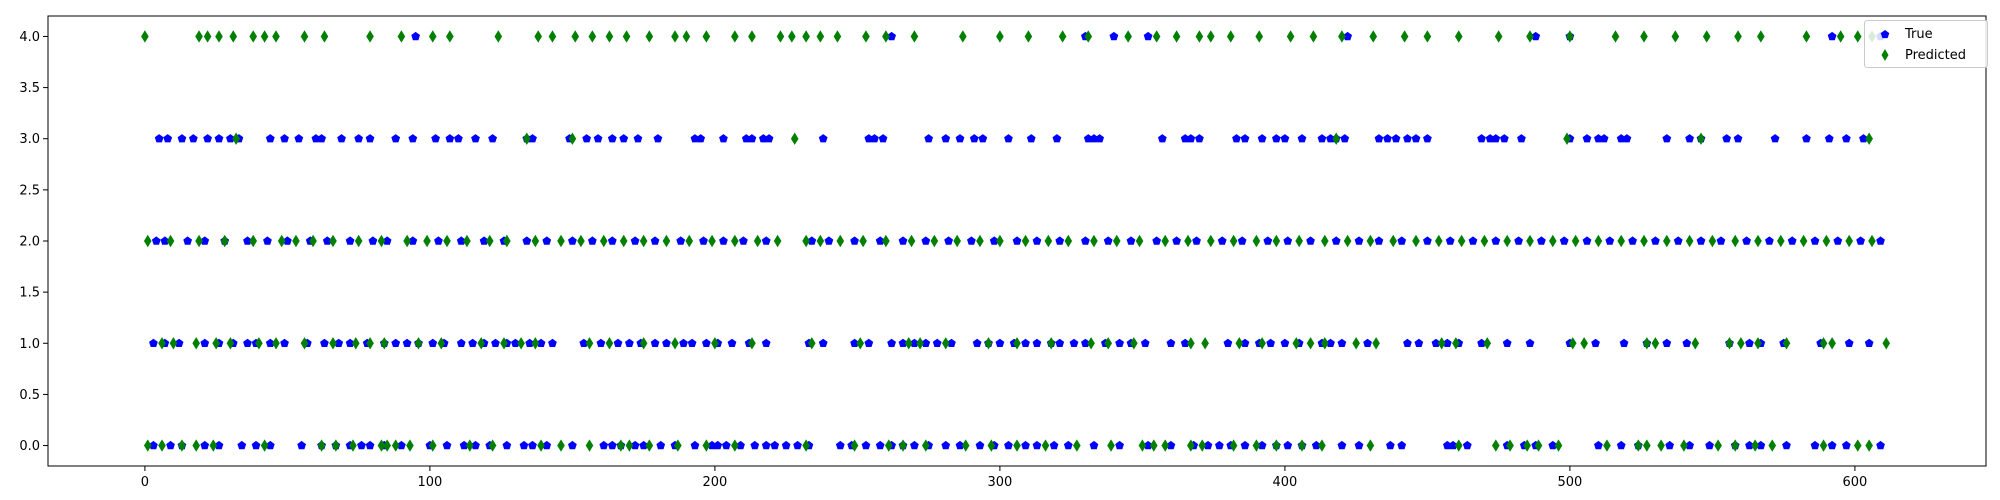  What do you see at coordinates (429, 482) in the screenshot?
I see `x-tick-label: 100` at bounding box center [429, 482].